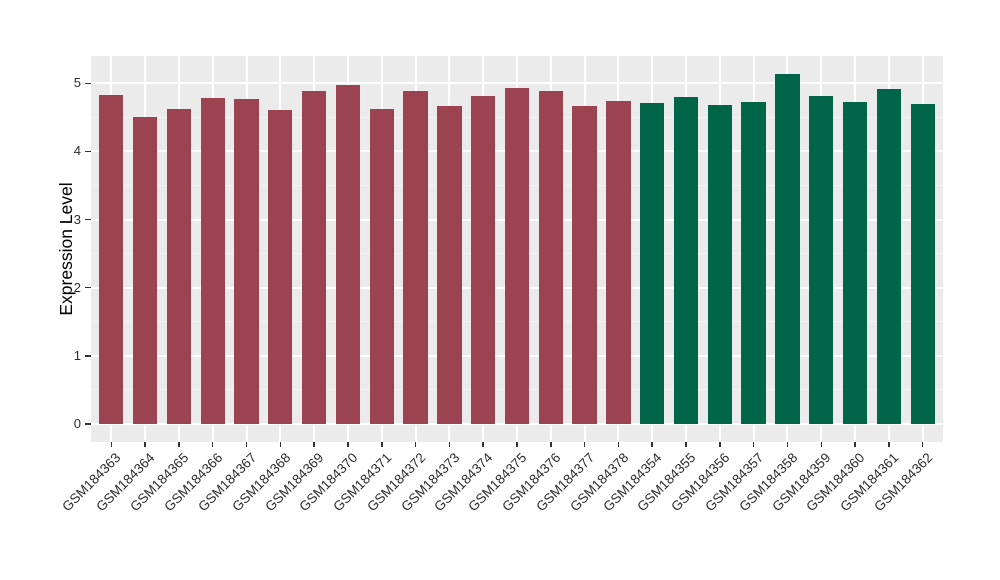 This screenshot has height=580, width=1000. What do you see at coordinates (855, 444) in the screenshot?
I see `x-tick-mark-GSM184360` at bounding box center [855, 444].